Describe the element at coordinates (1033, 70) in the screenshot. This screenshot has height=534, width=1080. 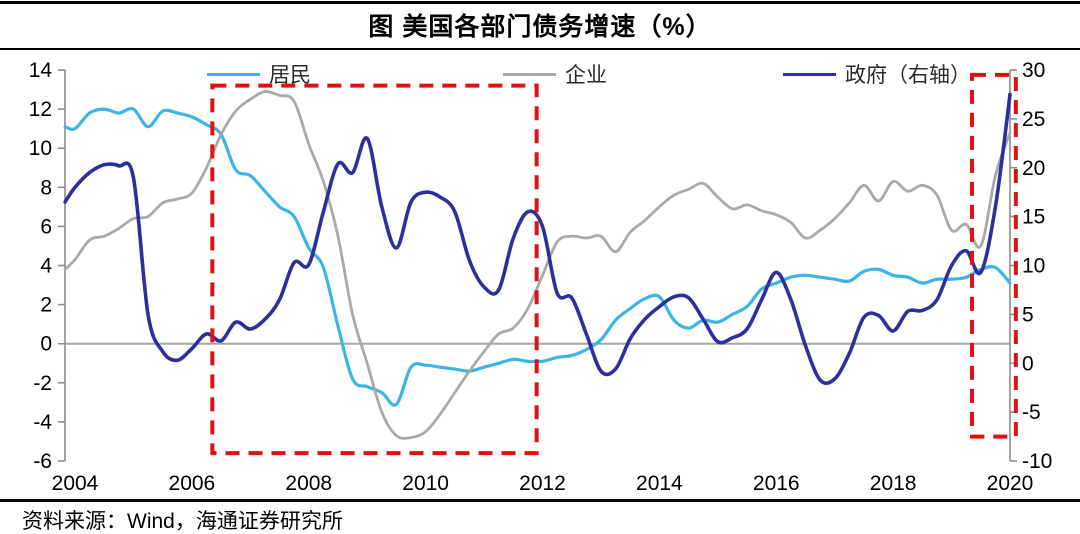
I see `right-axis-tick-label: 30` at that location.